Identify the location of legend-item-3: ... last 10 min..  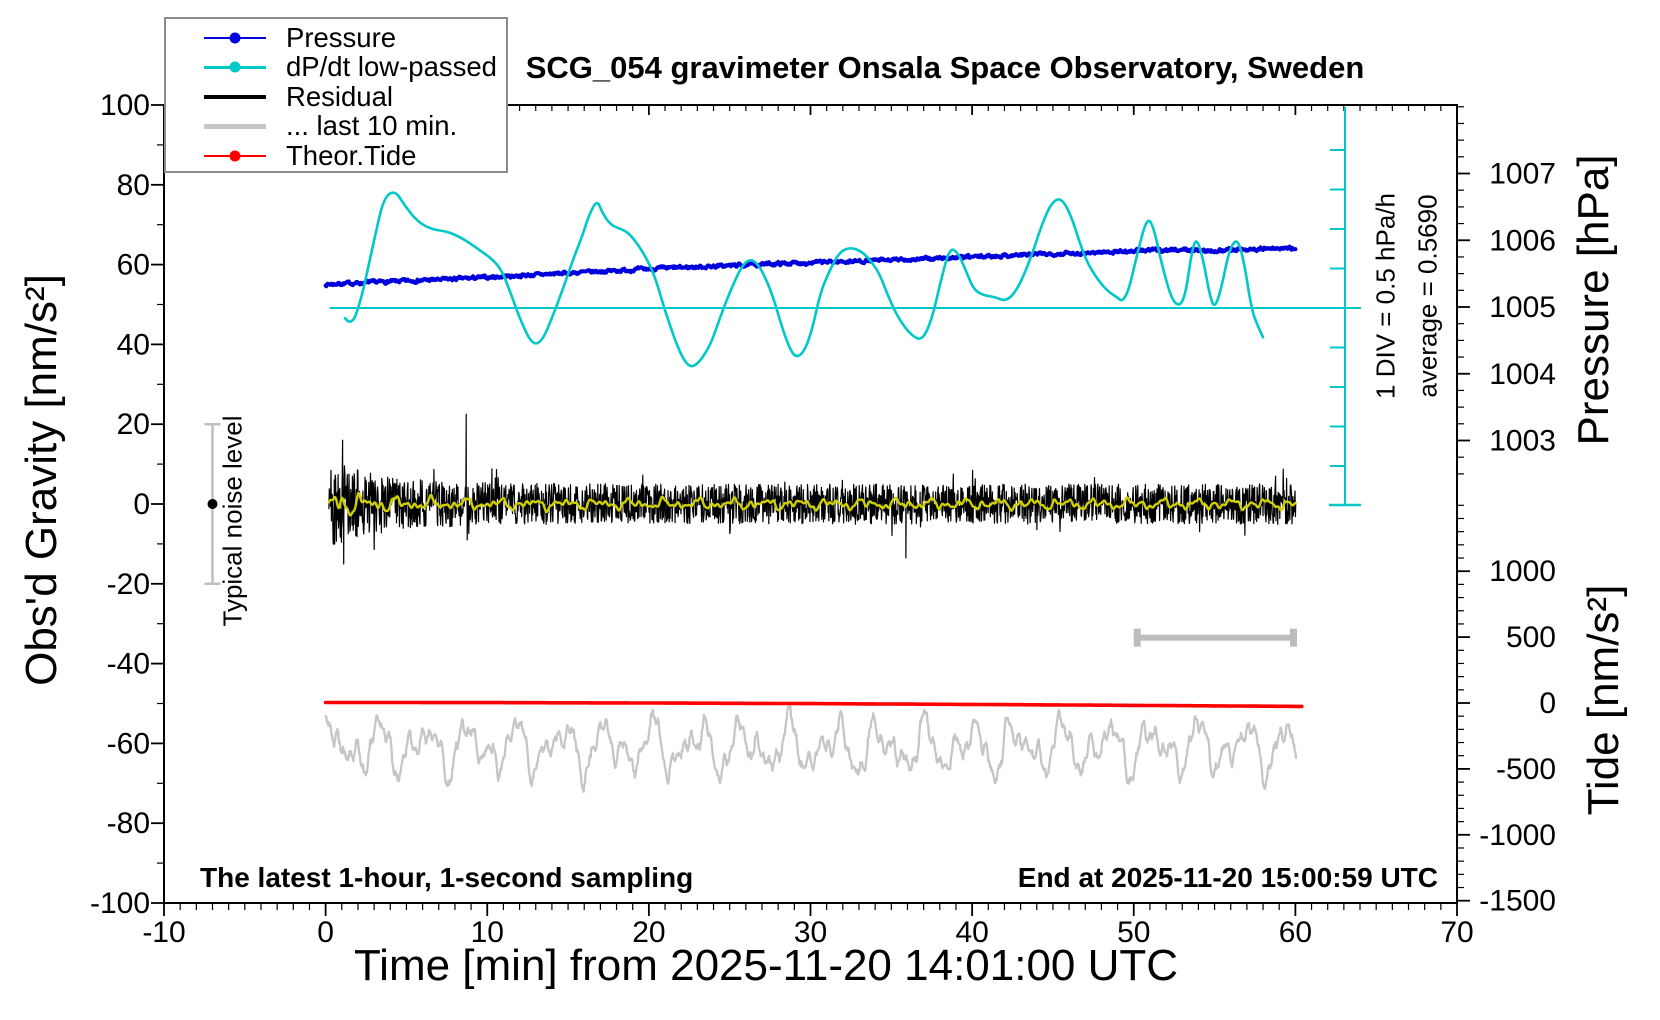
(336, 126).